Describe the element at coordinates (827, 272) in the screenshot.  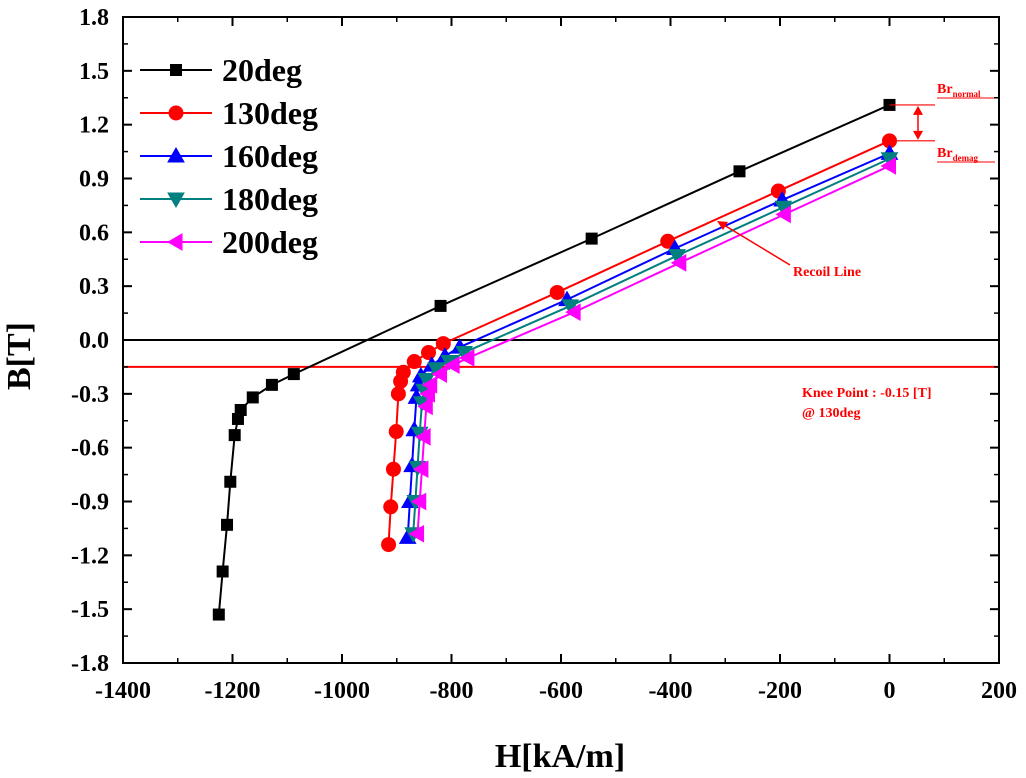
I see `annotation-recoil-line: Recoil Line` at that location.